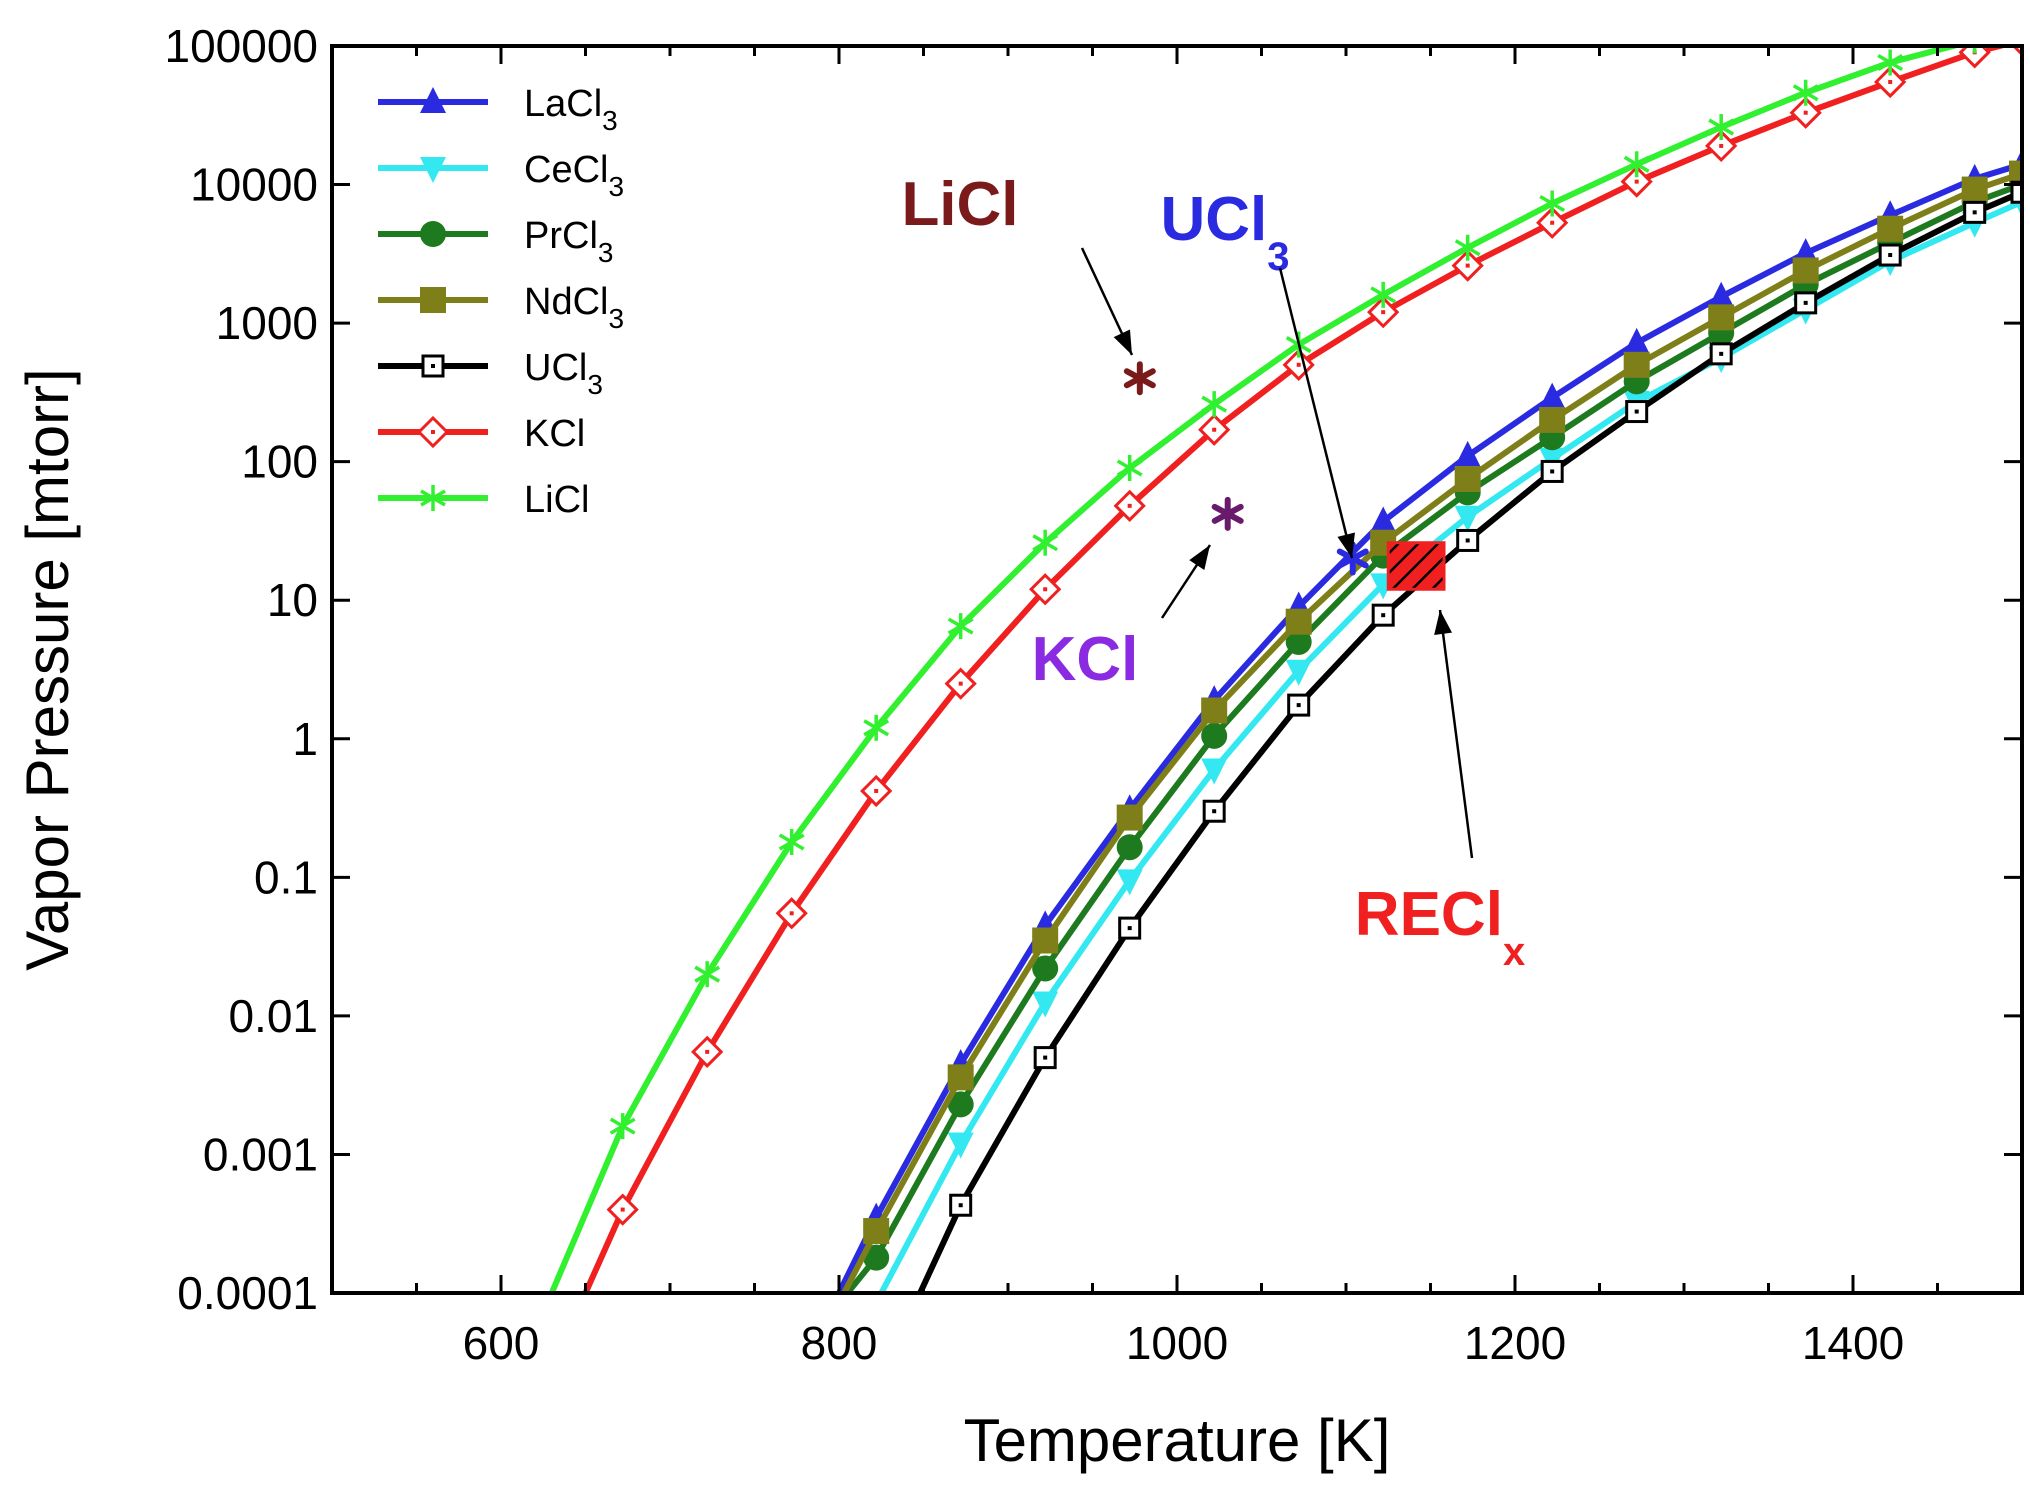  What do you see at coordinates (1853, 1343) in the screenshot?
I see `x-tick-label: 1400` at bounding box center [1853, 1343].